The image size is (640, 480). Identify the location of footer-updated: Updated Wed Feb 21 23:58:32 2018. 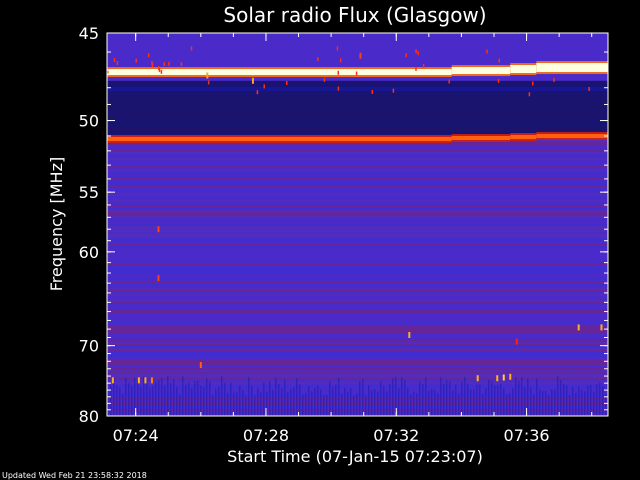
(74, 475).